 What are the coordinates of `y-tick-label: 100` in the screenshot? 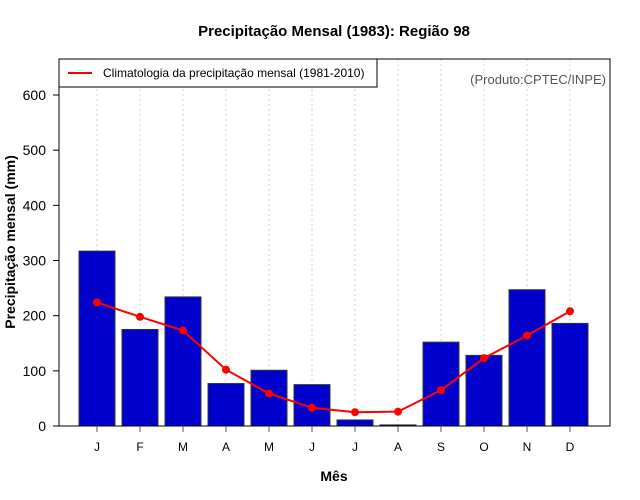 It's located at (35, 371).